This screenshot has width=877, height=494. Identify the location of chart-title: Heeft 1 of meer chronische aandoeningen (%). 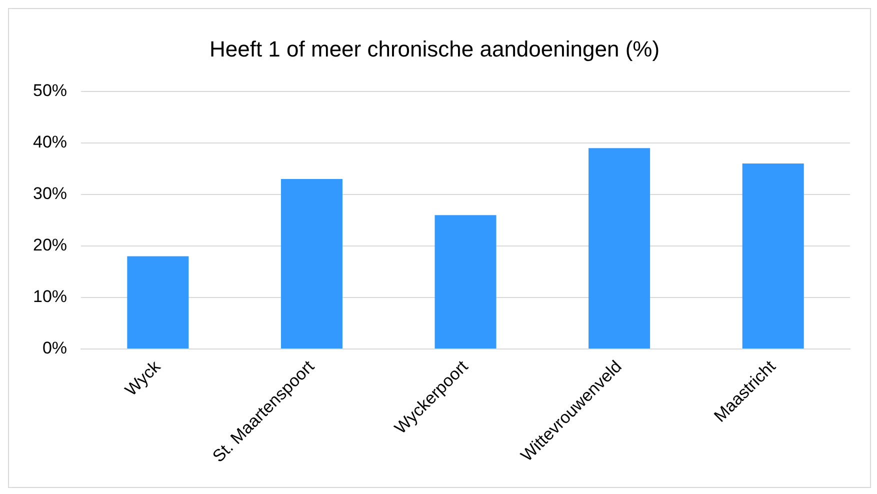
(434, 49).